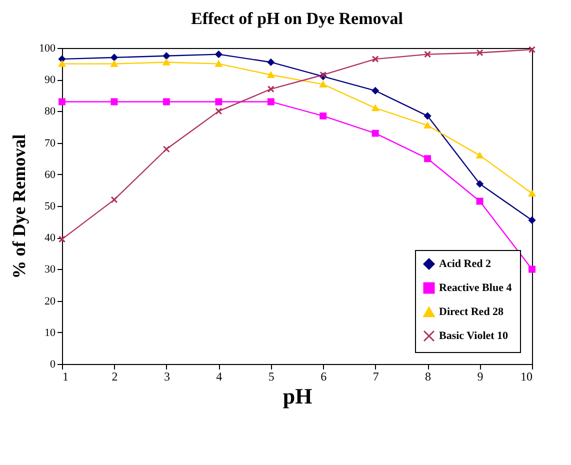 The image size is (571, 465). Describe the element at coordinates (115, 377) in the screenshot. I see `x-tick-label: 2` at that location.